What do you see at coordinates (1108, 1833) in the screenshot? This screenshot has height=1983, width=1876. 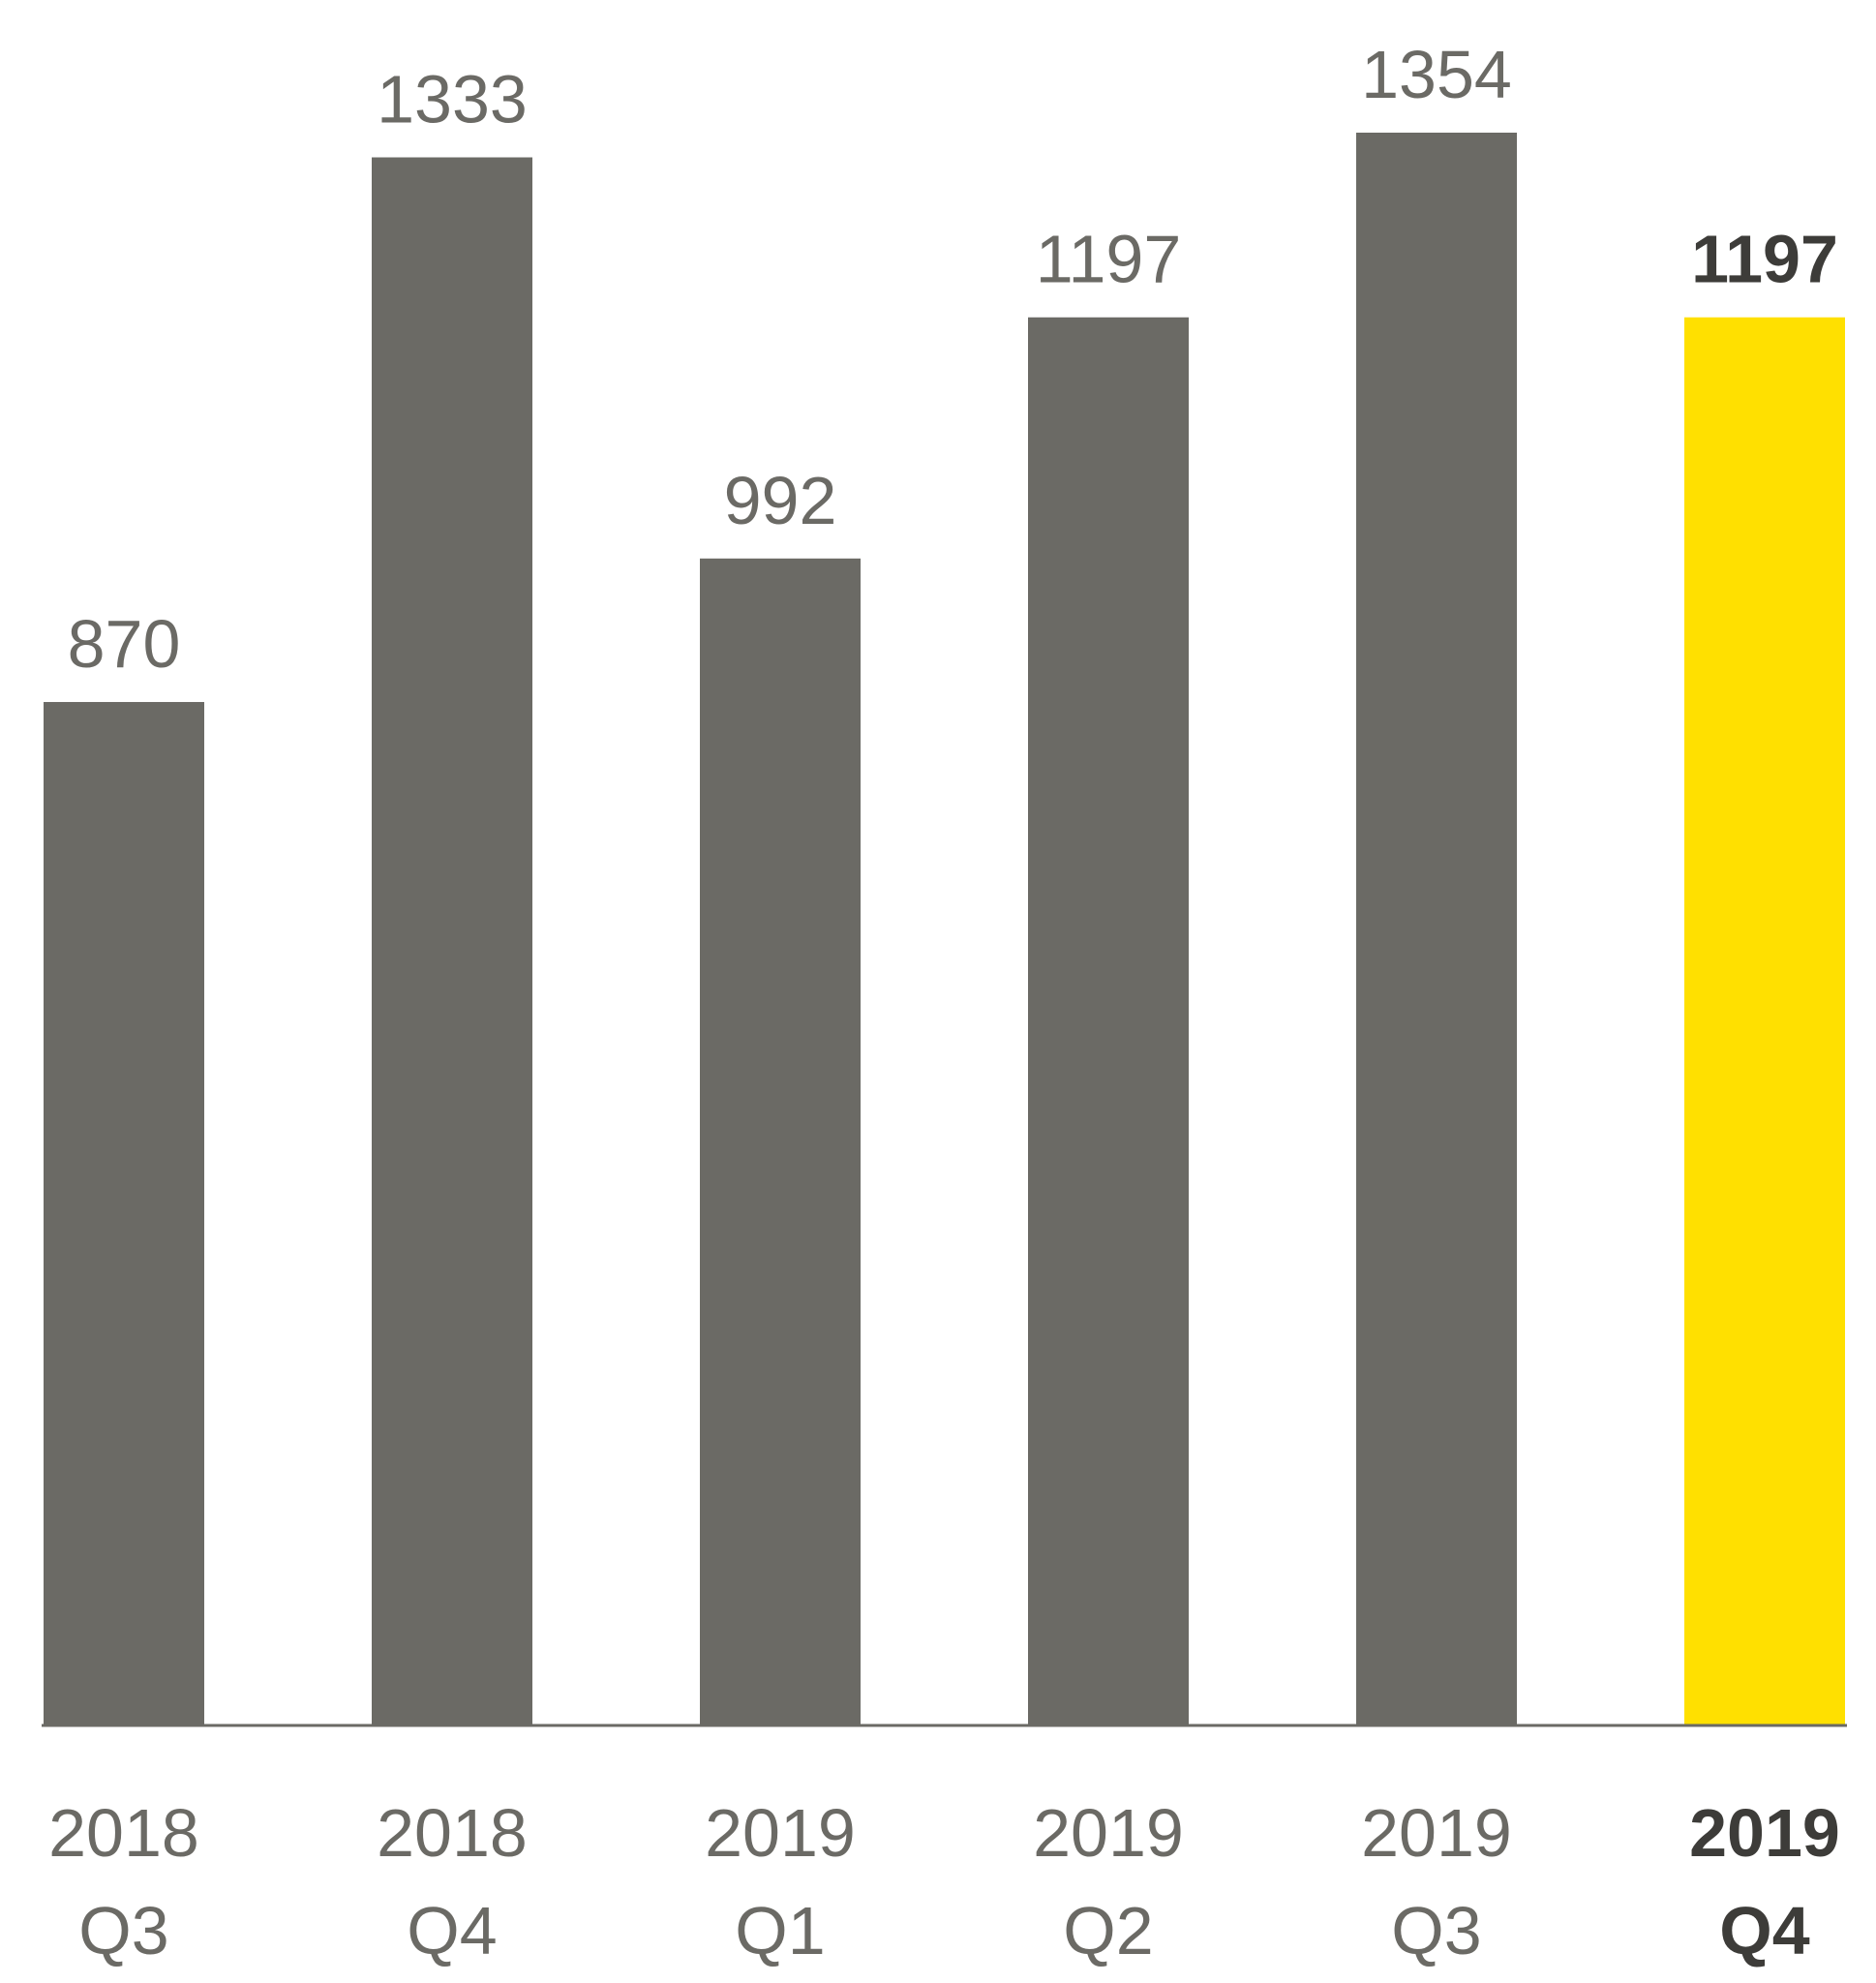 I see `category-year-label-3: 2019` at bounding box center [1108, 1833].